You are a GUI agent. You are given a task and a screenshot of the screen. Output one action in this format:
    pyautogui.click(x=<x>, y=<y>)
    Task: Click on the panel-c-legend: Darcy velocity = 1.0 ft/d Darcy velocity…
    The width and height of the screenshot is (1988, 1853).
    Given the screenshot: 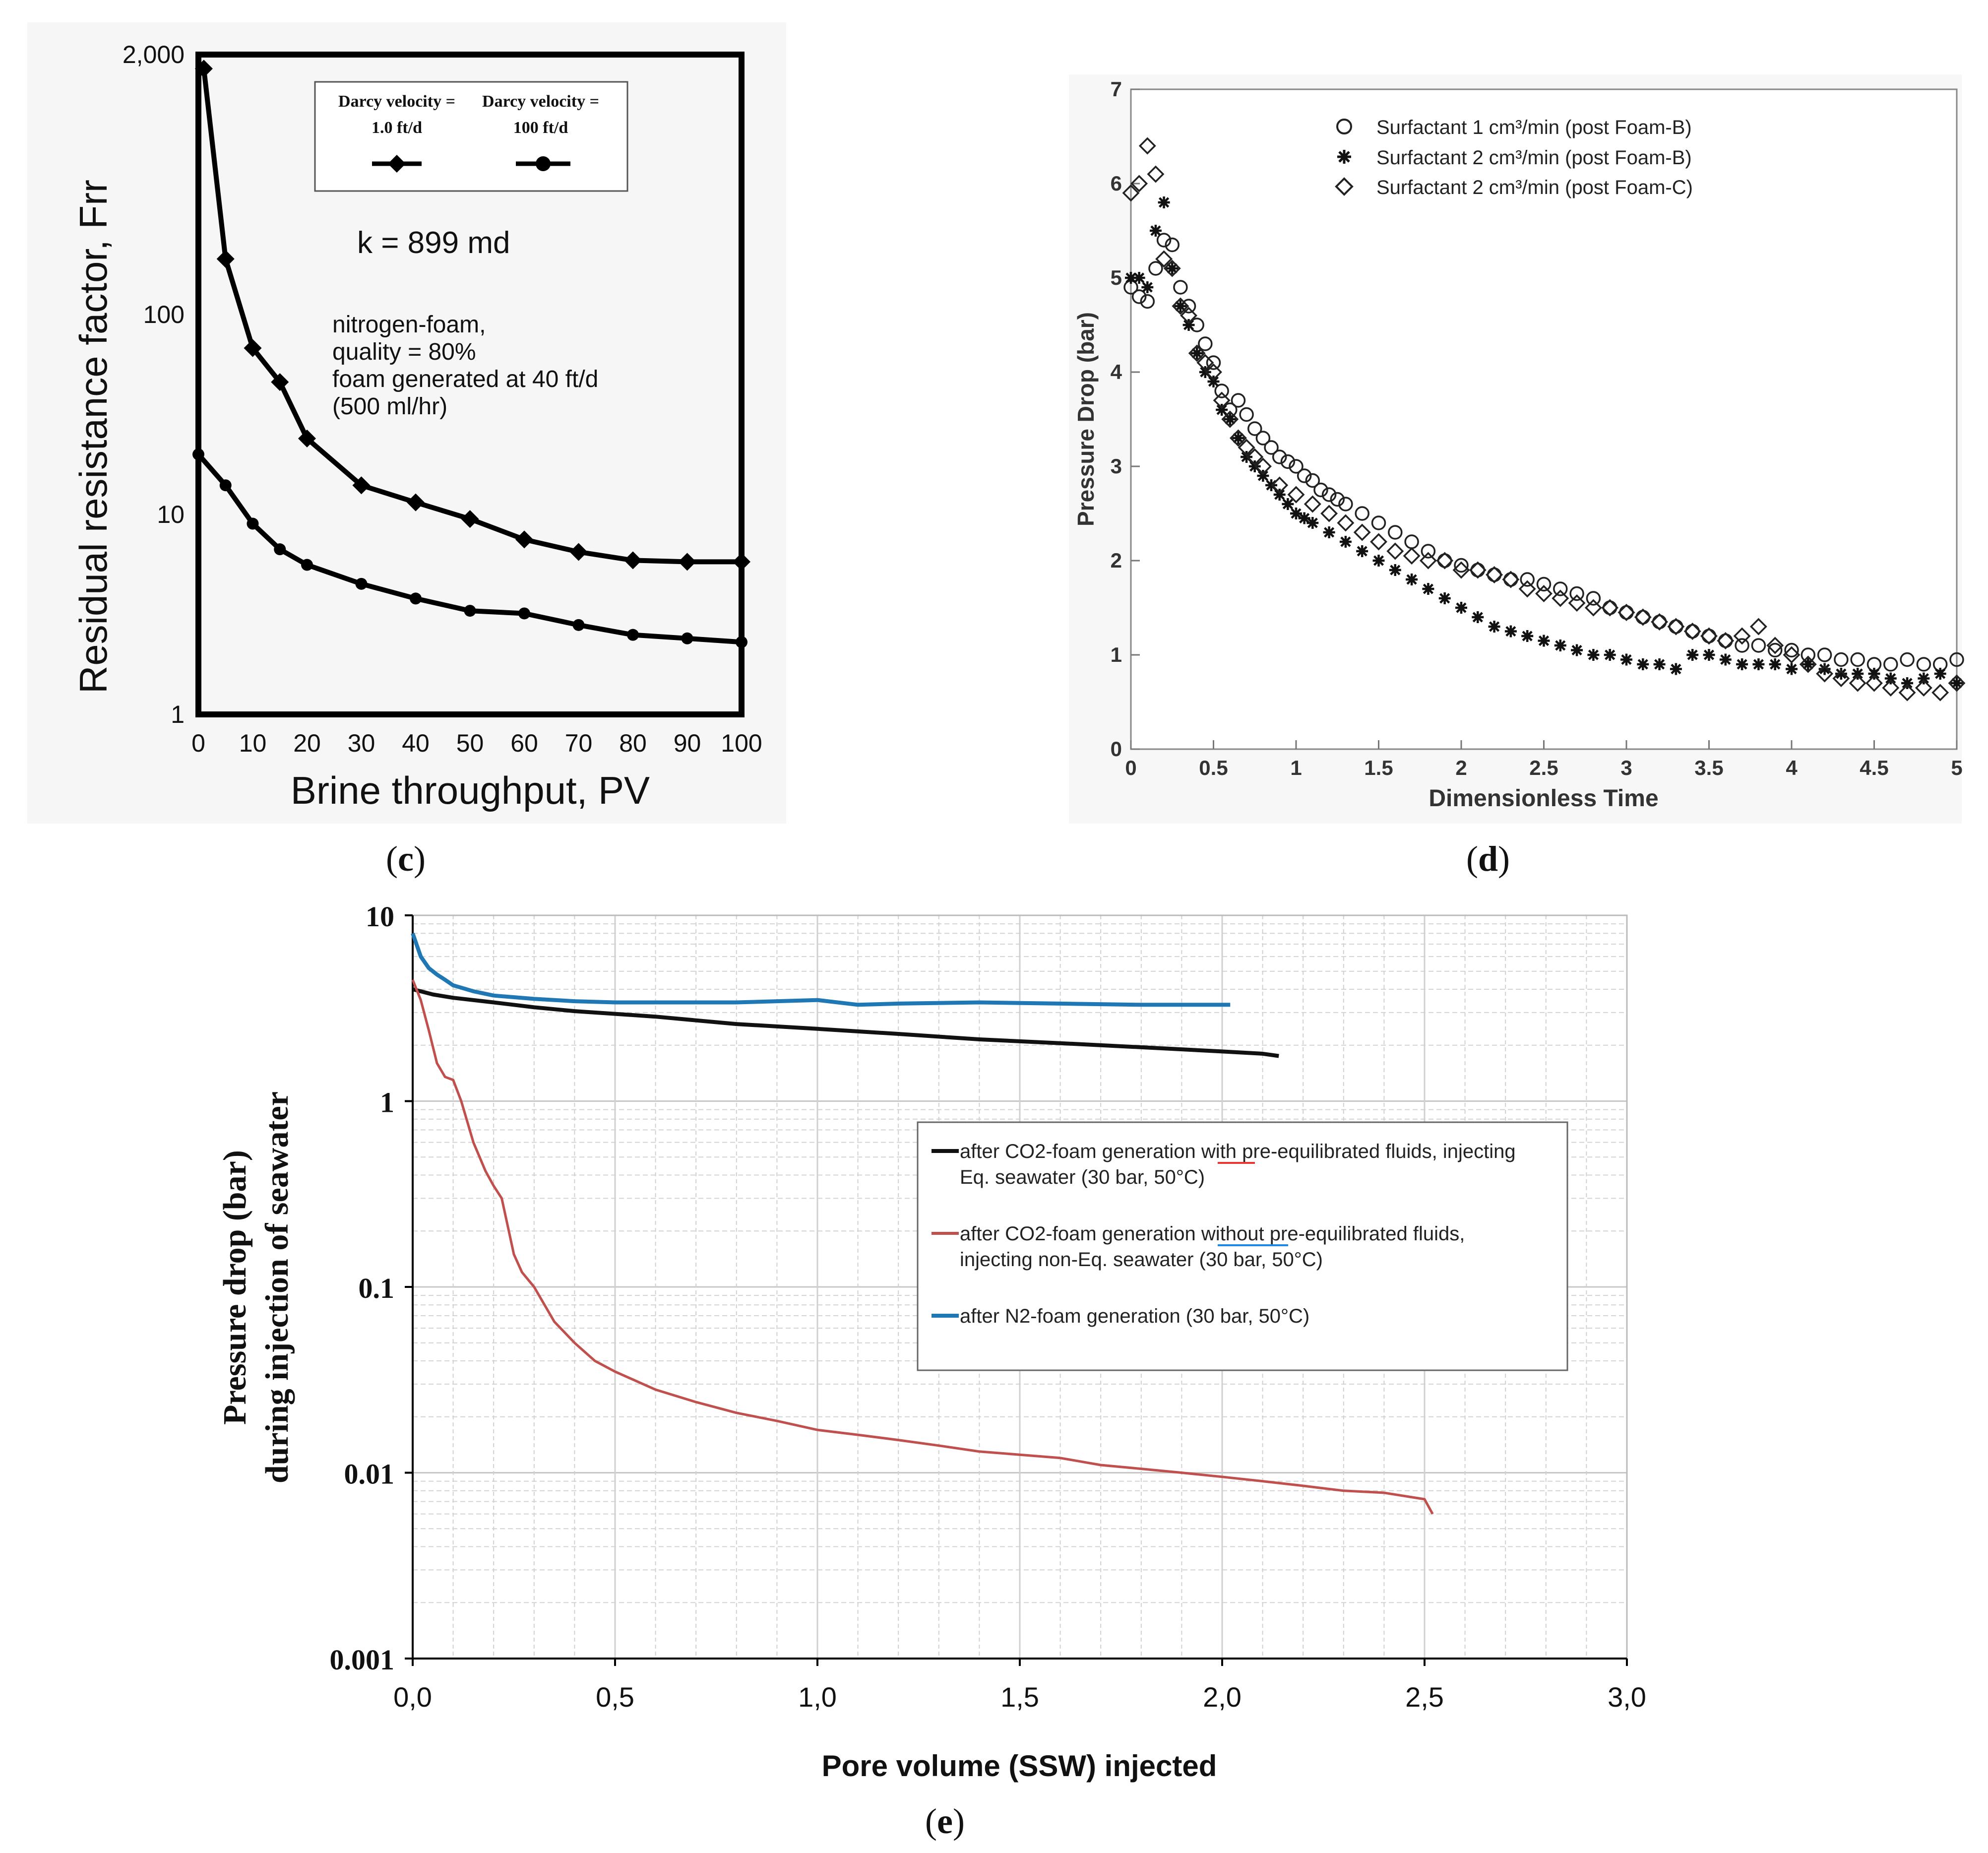 What is the action you would take?
    pyautogui.click(x=471, y=136)
    